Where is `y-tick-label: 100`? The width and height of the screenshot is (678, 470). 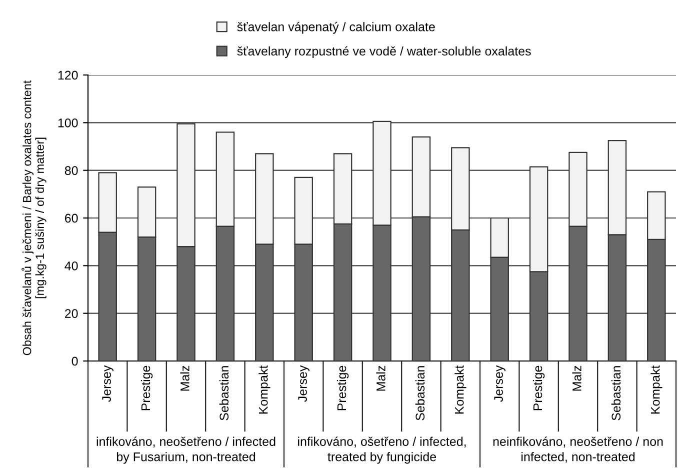 y-tick-label: 100 is located at coordinates (68, 123).